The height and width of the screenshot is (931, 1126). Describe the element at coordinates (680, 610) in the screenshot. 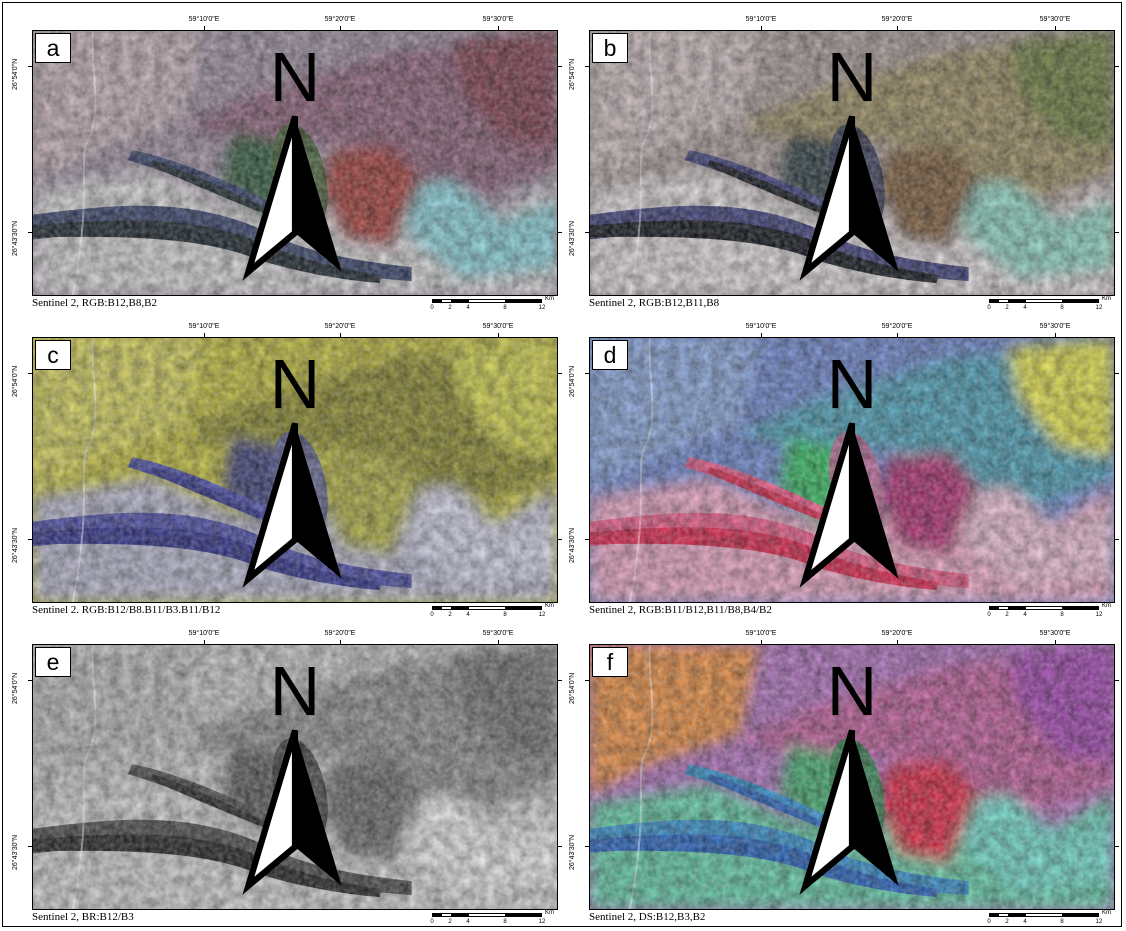

I see `panel-caption: Sentinel 2, RGB:B11/B12,B11/B8,B4/B2` at that location.